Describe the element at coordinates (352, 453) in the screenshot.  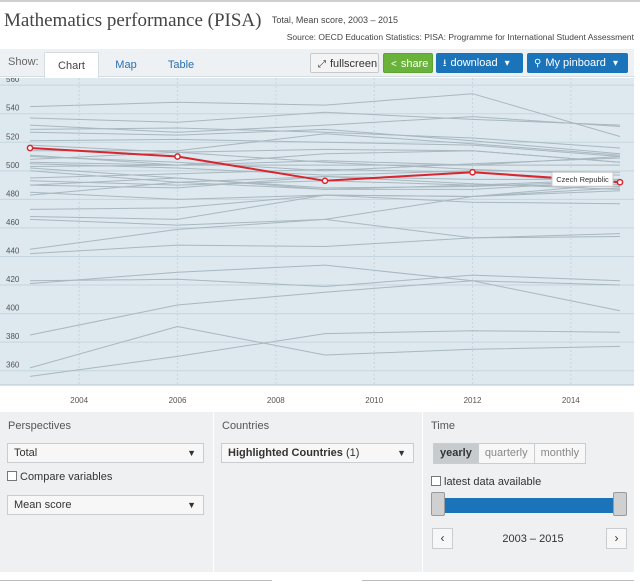
I see `countries-count: (1)` at that location.